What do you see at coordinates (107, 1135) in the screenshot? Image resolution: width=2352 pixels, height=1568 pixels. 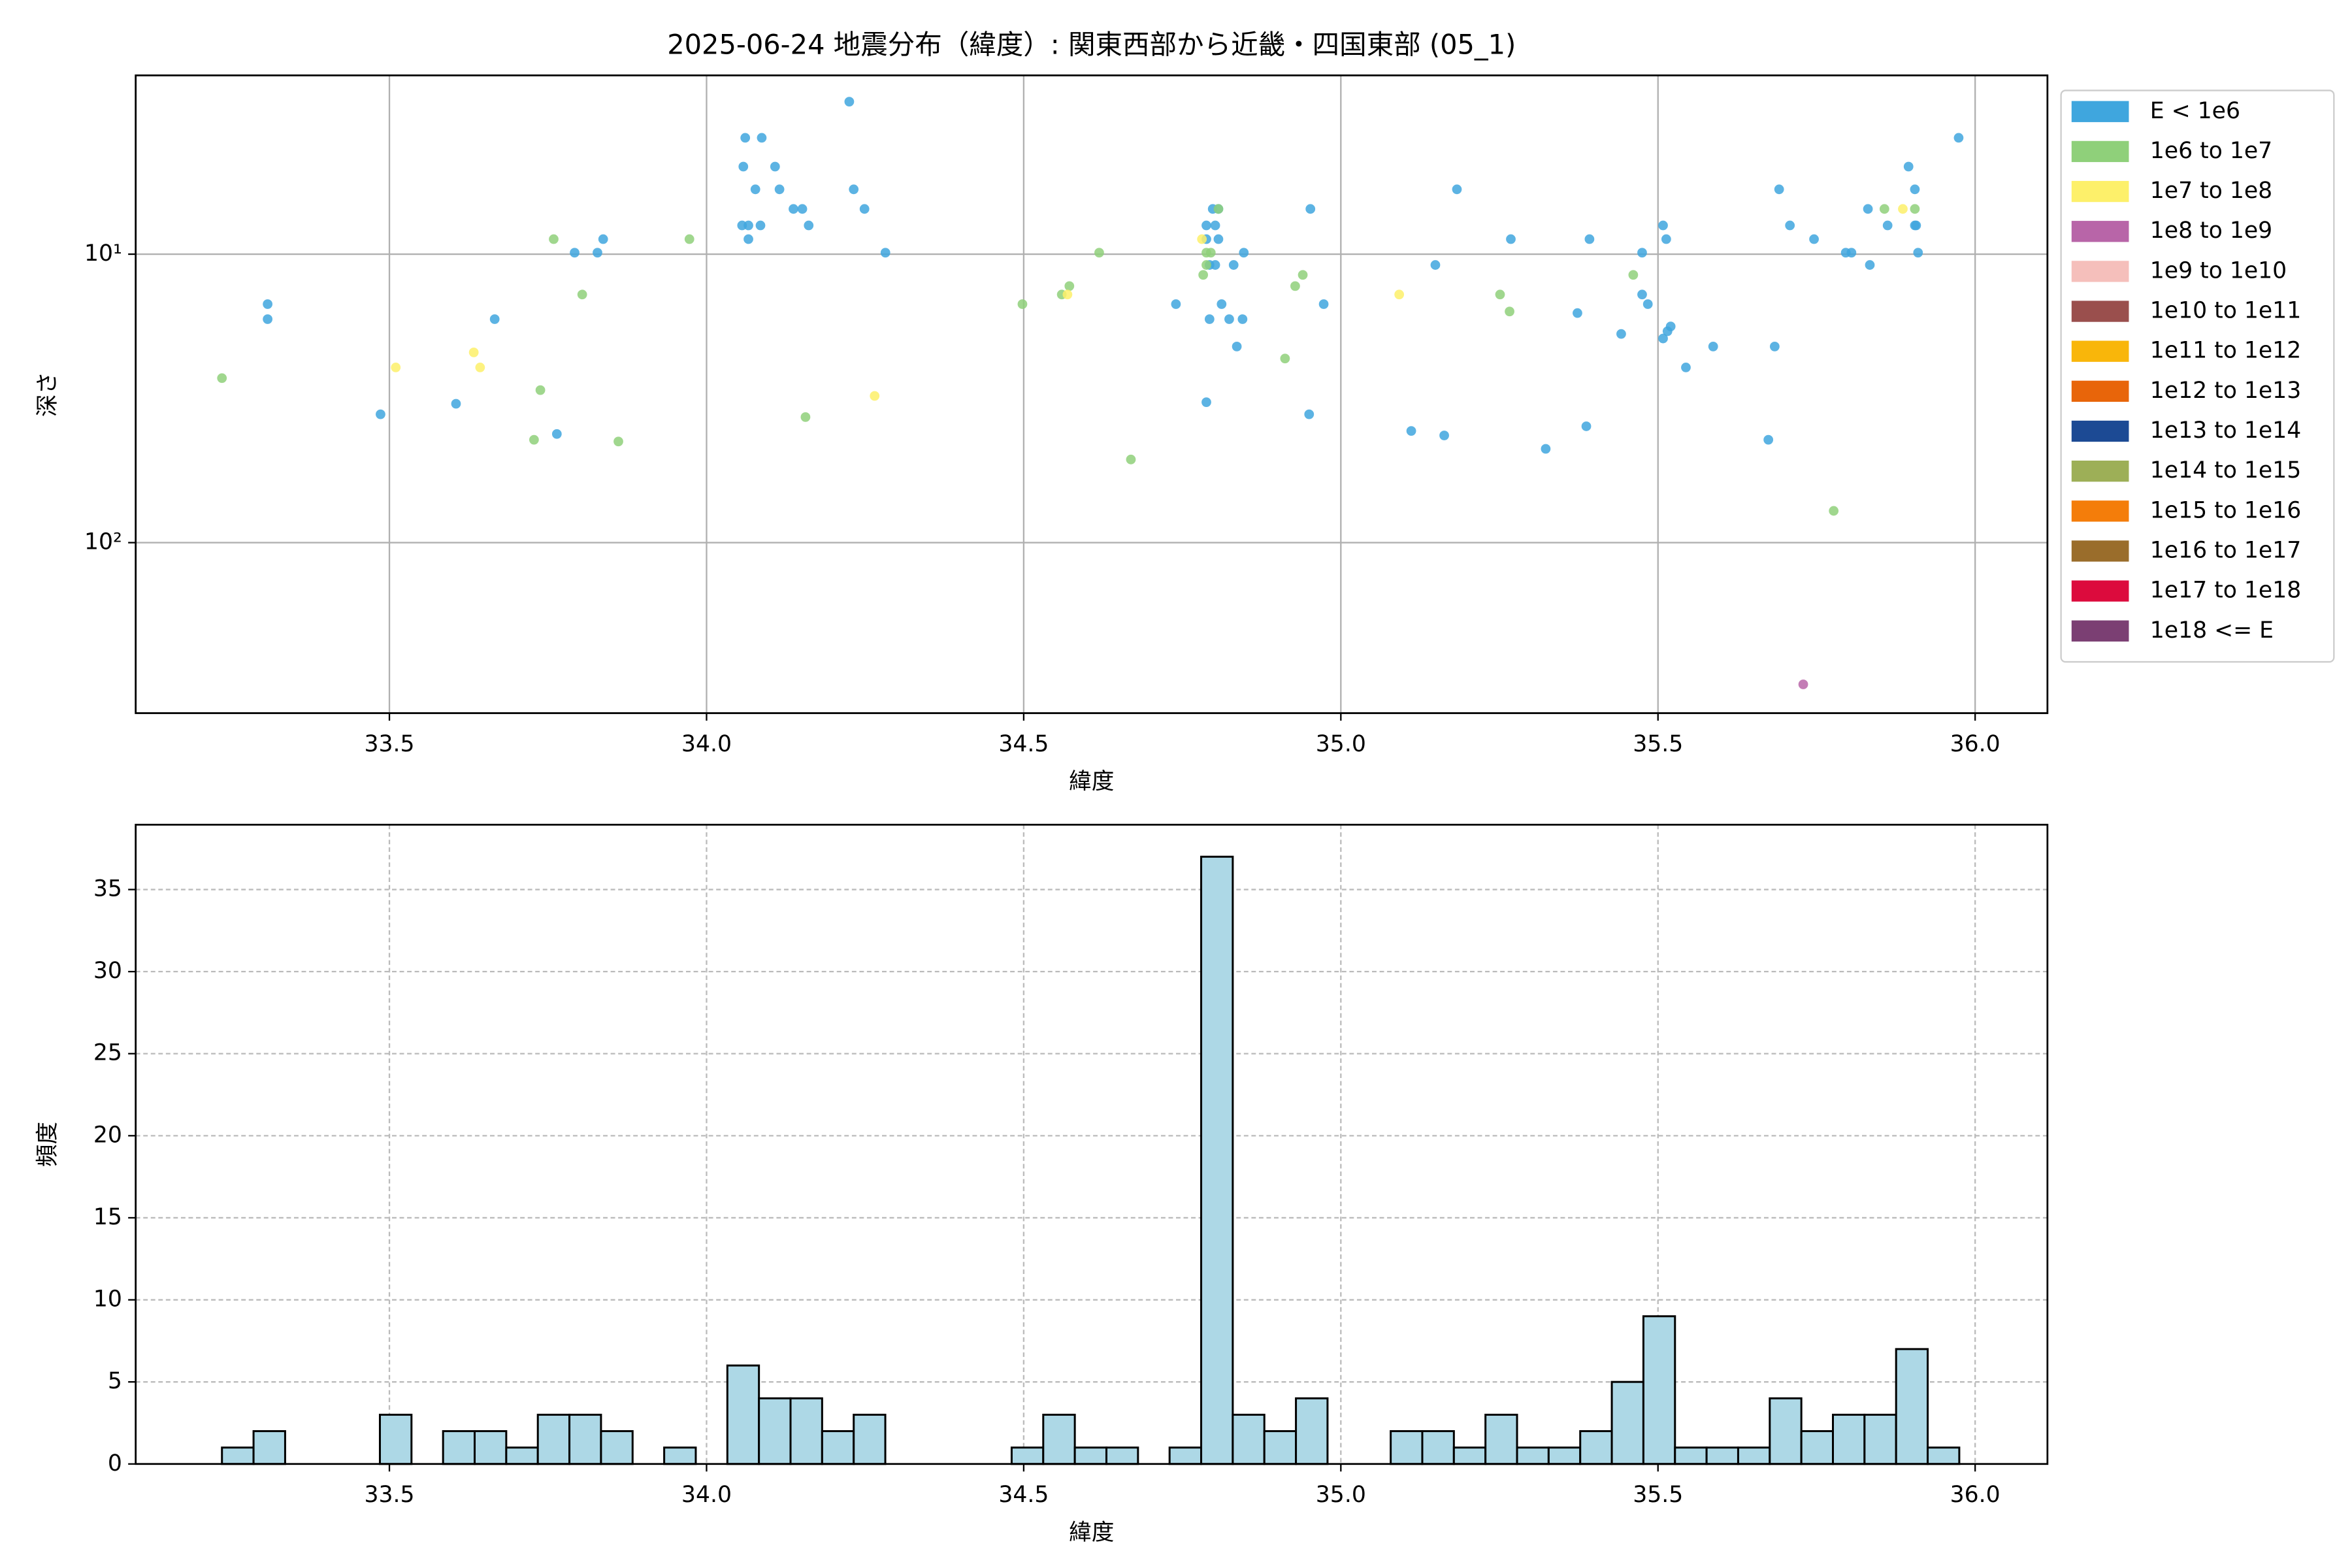 I see `y-tick-label: 20` at bounding box center [107, 1135].